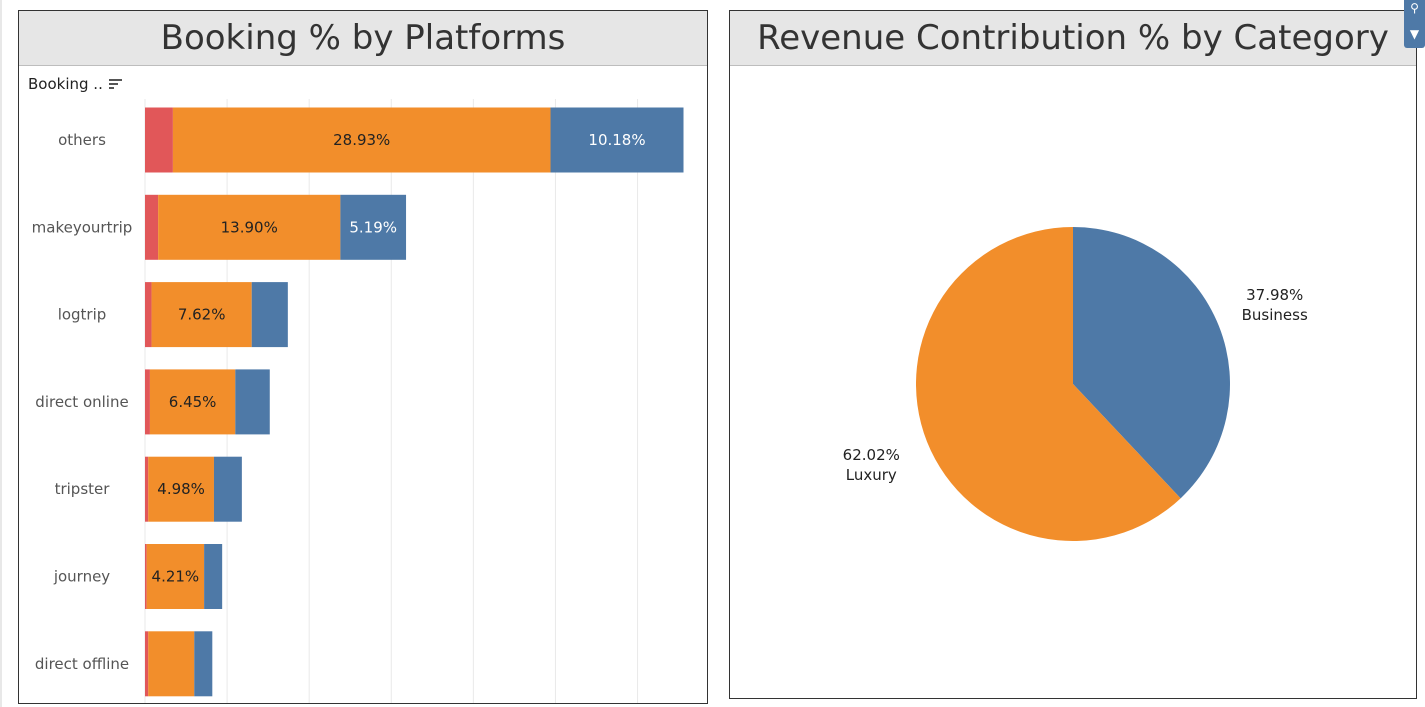 The width and height of the screenshot is (1425, 707). What do you see at coordinates (82, 664) in the screenshot?
I see `category-label: direct offline` at bounding box center [82, 664].